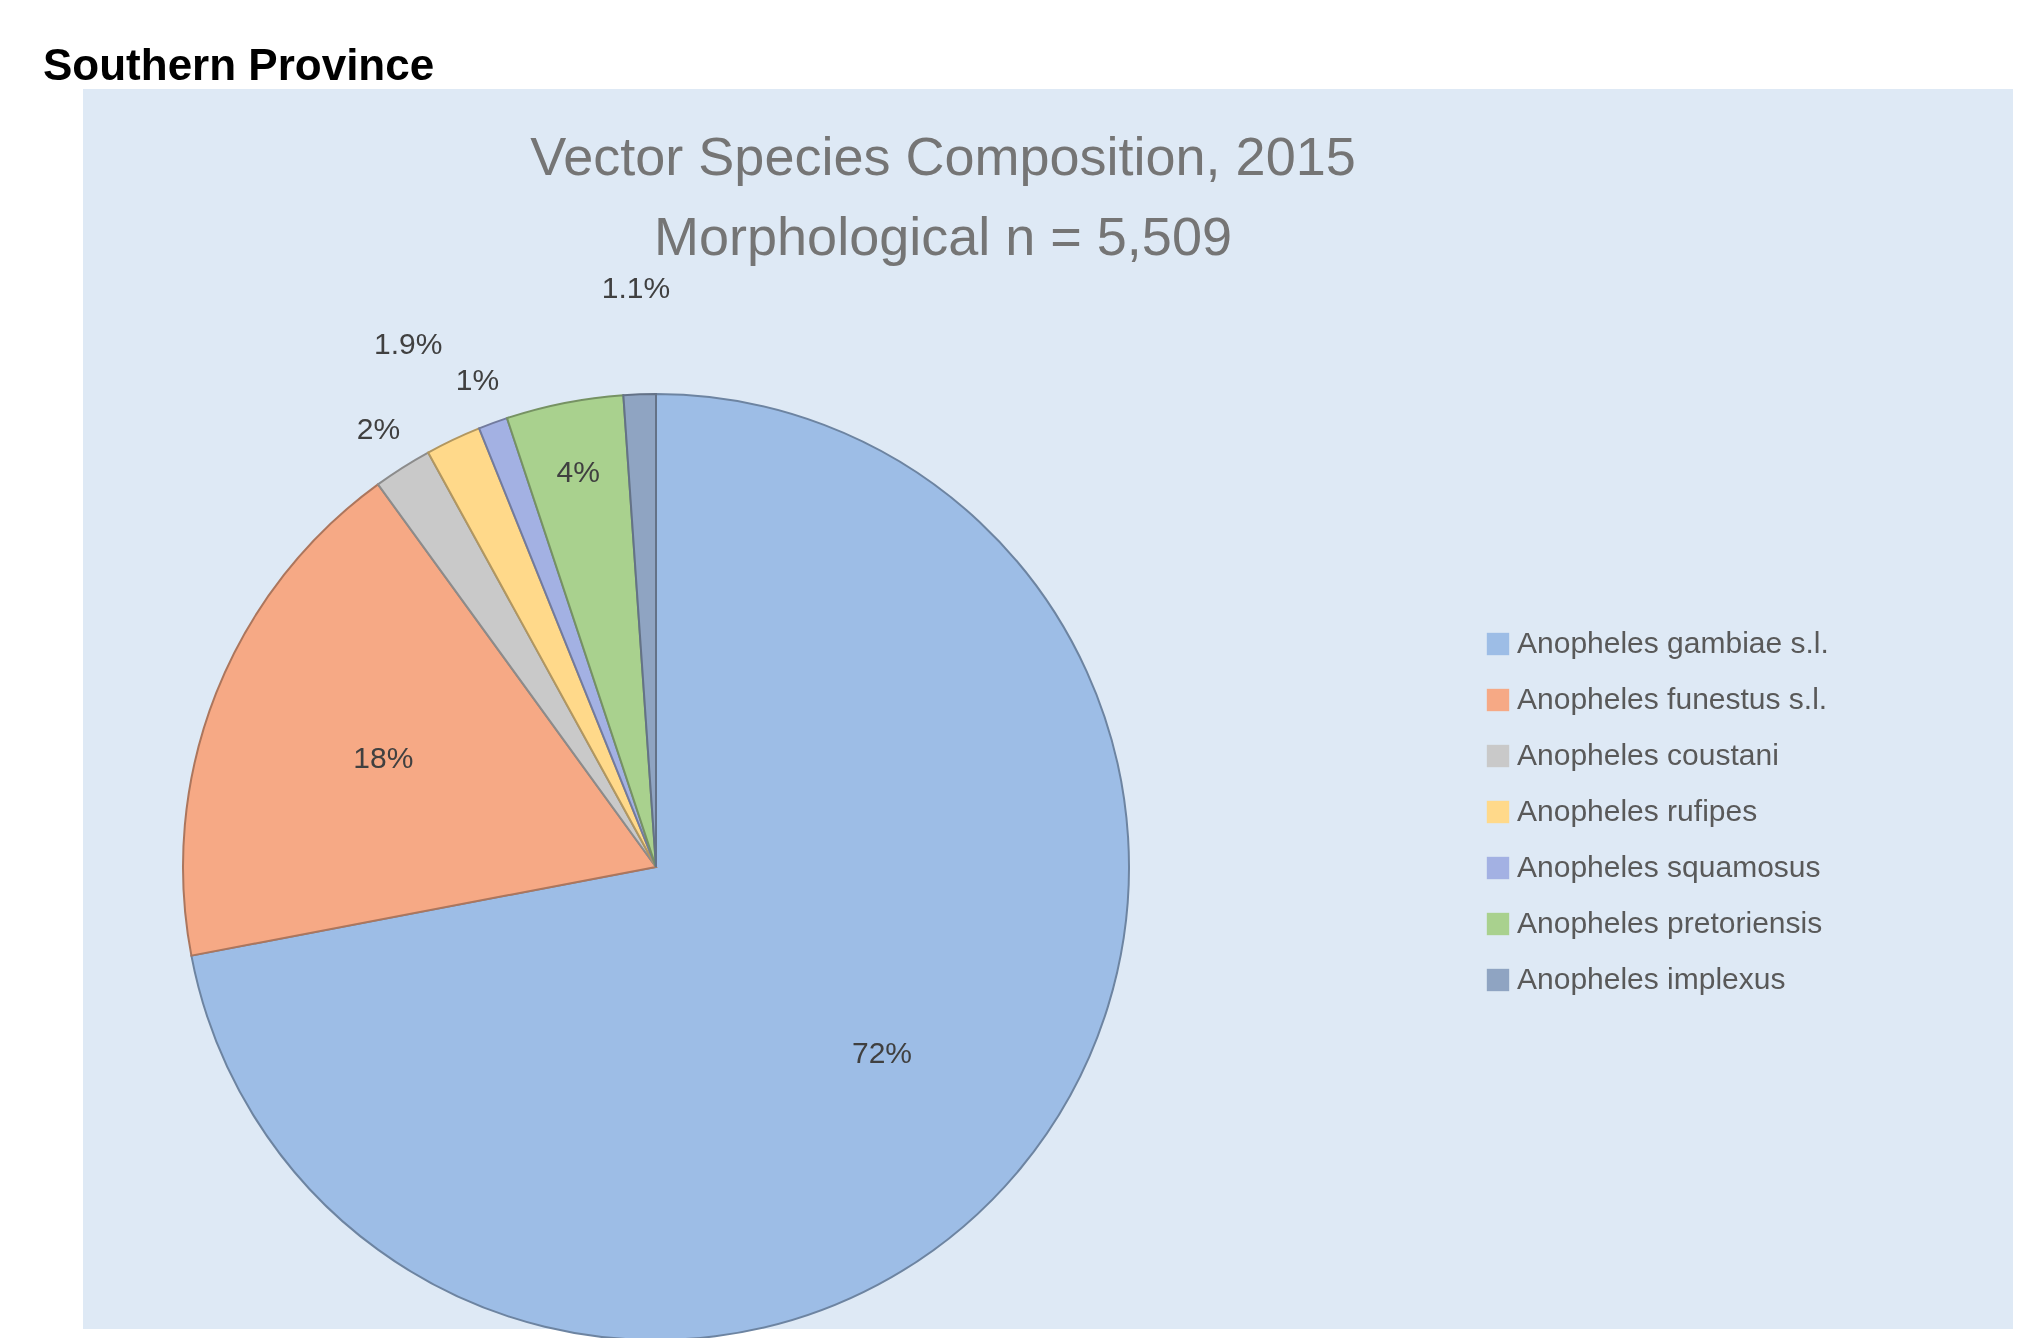  I want to click on chart-title: Vector Species Composition, 2015, so click(943, 156).